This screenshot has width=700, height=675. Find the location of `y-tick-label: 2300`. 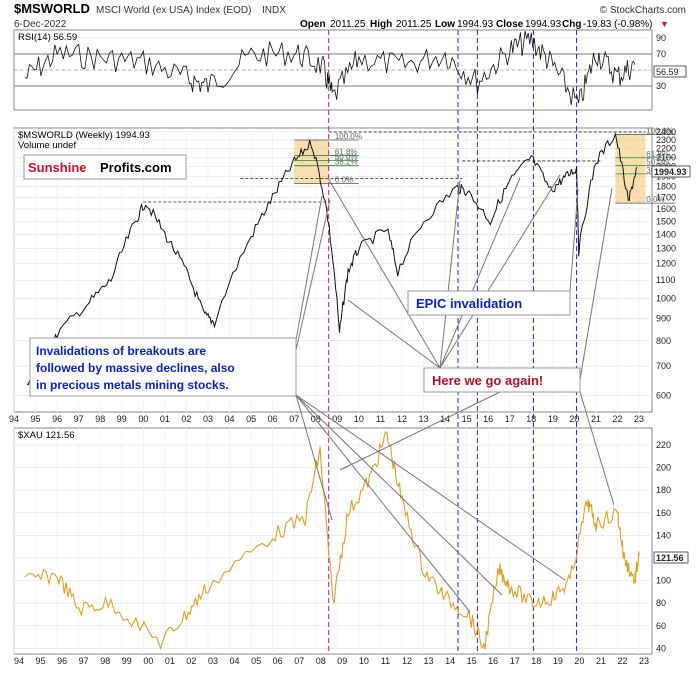

y-tick-label: 2300 is located at coordinates (666, 140).